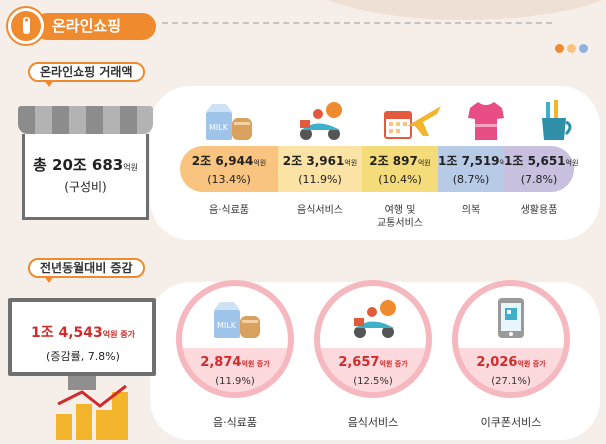  I want to click on yoy-item-name: 음식서비스, so click(373, 422).